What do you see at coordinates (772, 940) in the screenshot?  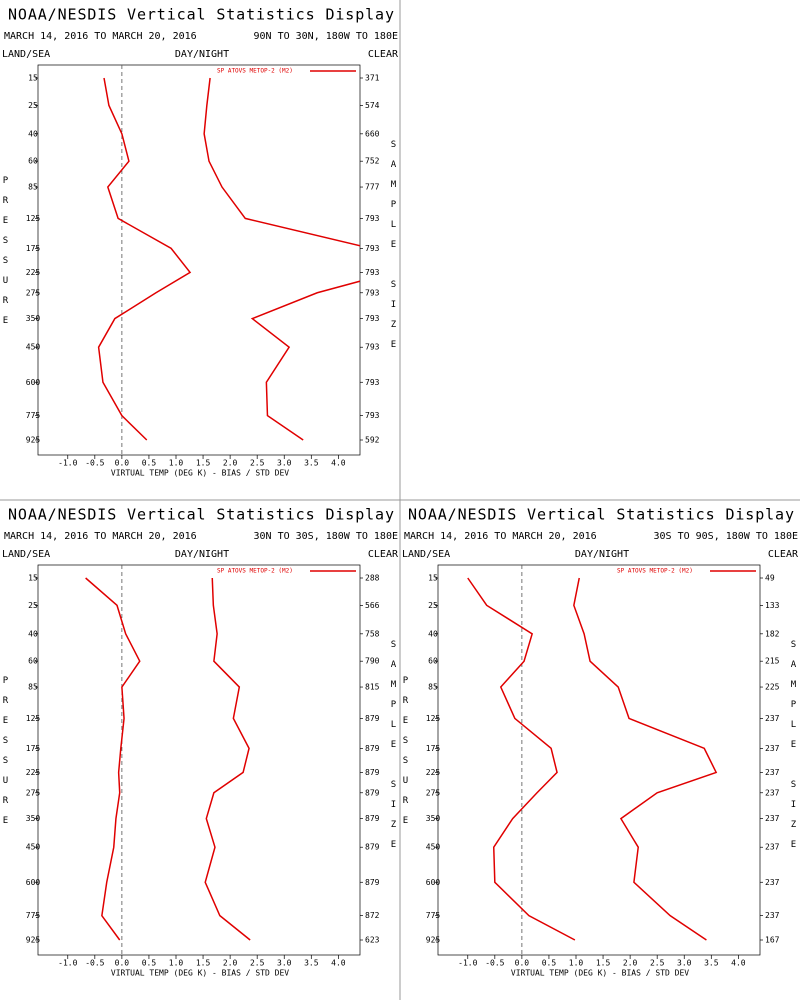 I see `sample-size: 167` at bounding box center [772, 940].